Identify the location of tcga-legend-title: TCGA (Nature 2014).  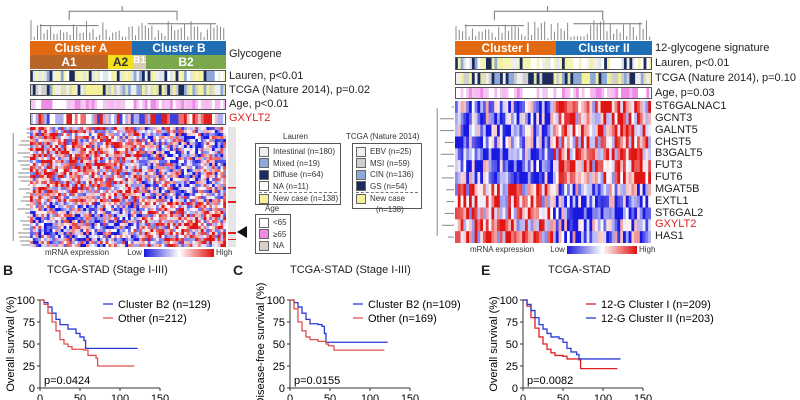
(383, 136).